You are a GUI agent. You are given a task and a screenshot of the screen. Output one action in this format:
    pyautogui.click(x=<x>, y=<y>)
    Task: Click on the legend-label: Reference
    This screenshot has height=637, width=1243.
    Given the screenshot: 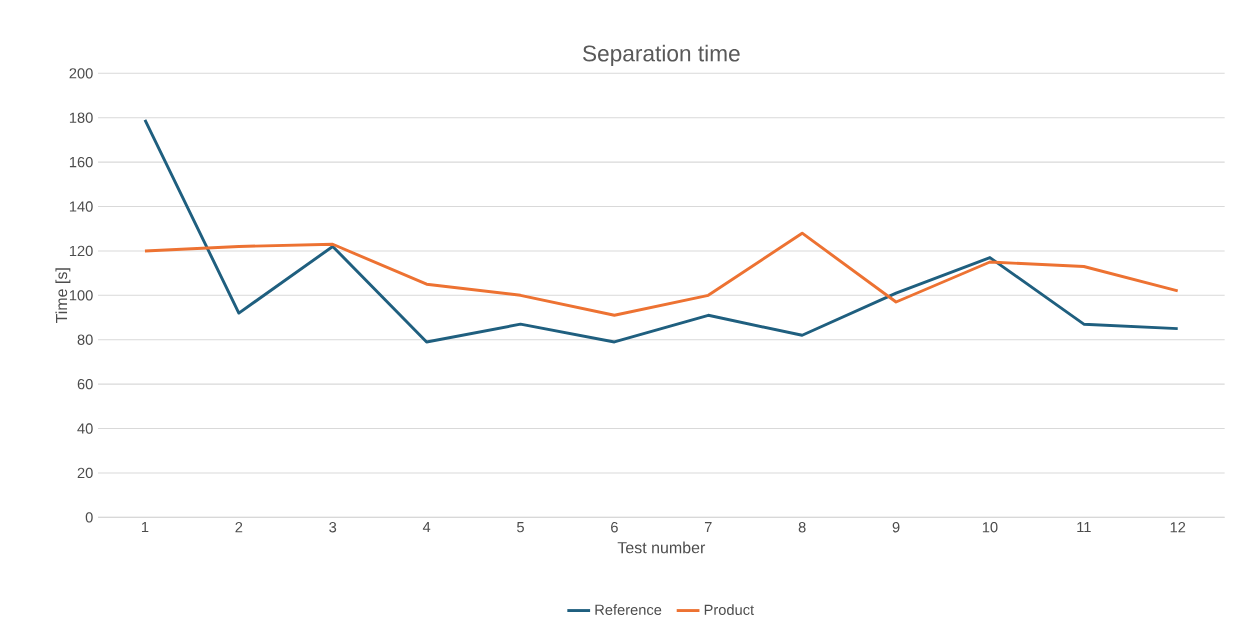 What is the action you would take?
    pyautogui.click(x=628, y=609)
    